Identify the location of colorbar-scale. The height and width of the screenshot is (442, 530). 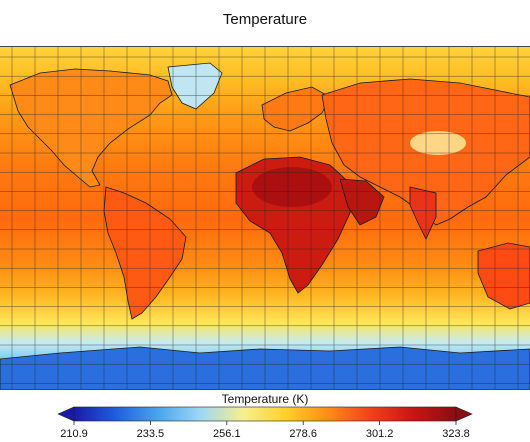
(265, 414).